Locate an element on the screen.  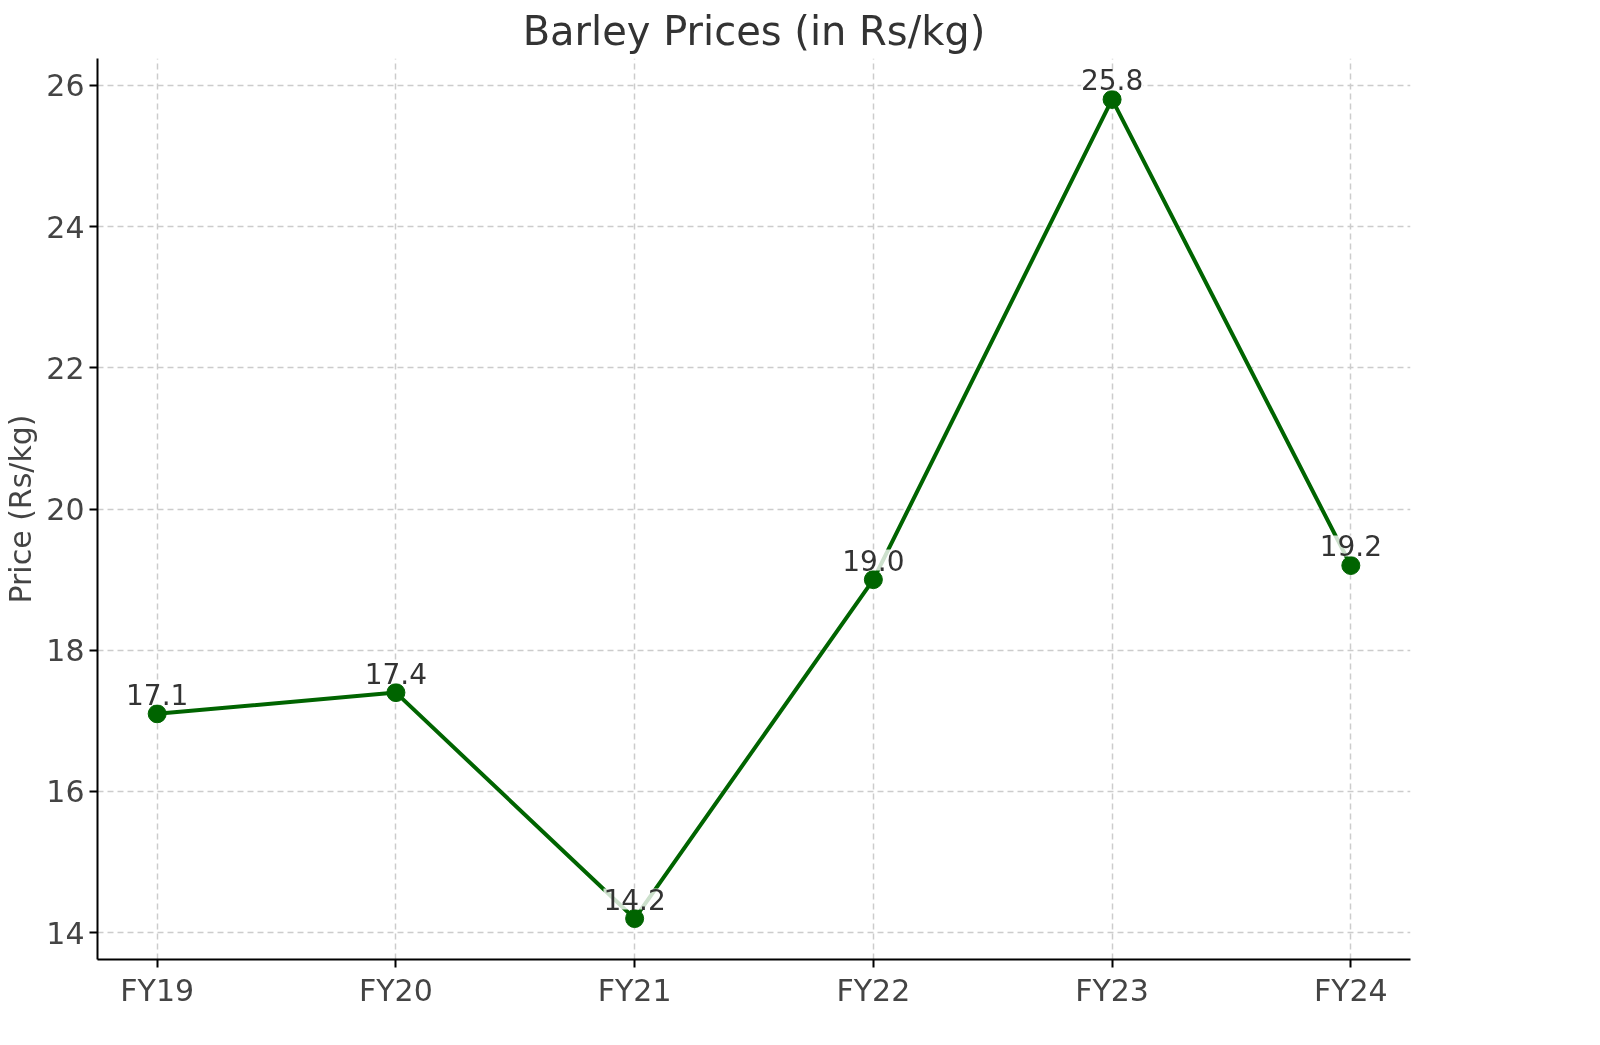
text: 19.0 is located at coordinates (873, 561).